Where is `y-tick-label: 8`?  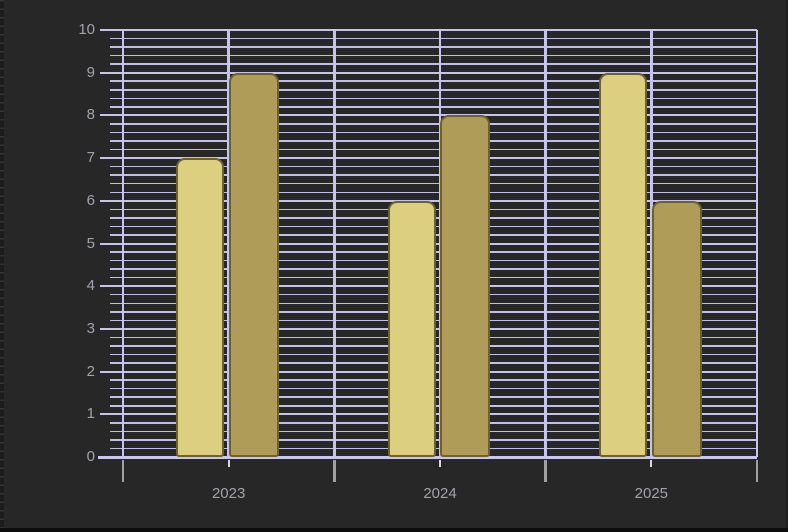
y-tick-label: 8 is located at coordinates (90, 115).